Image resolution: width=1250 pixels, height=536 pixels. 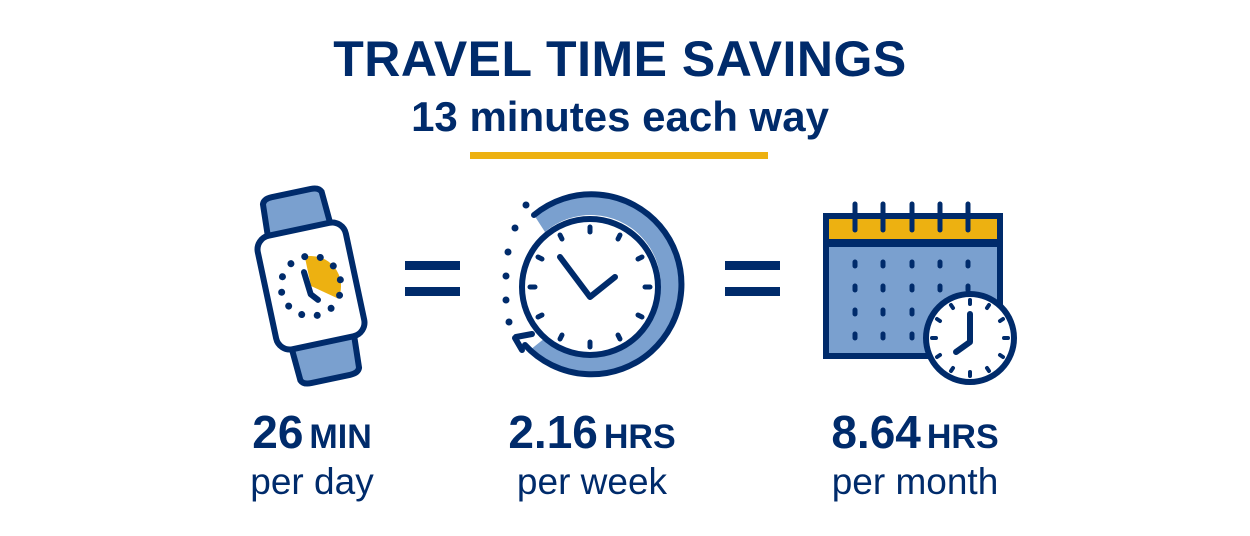 I want to click on stat-value: 8.64, so click(x=876, y=432).